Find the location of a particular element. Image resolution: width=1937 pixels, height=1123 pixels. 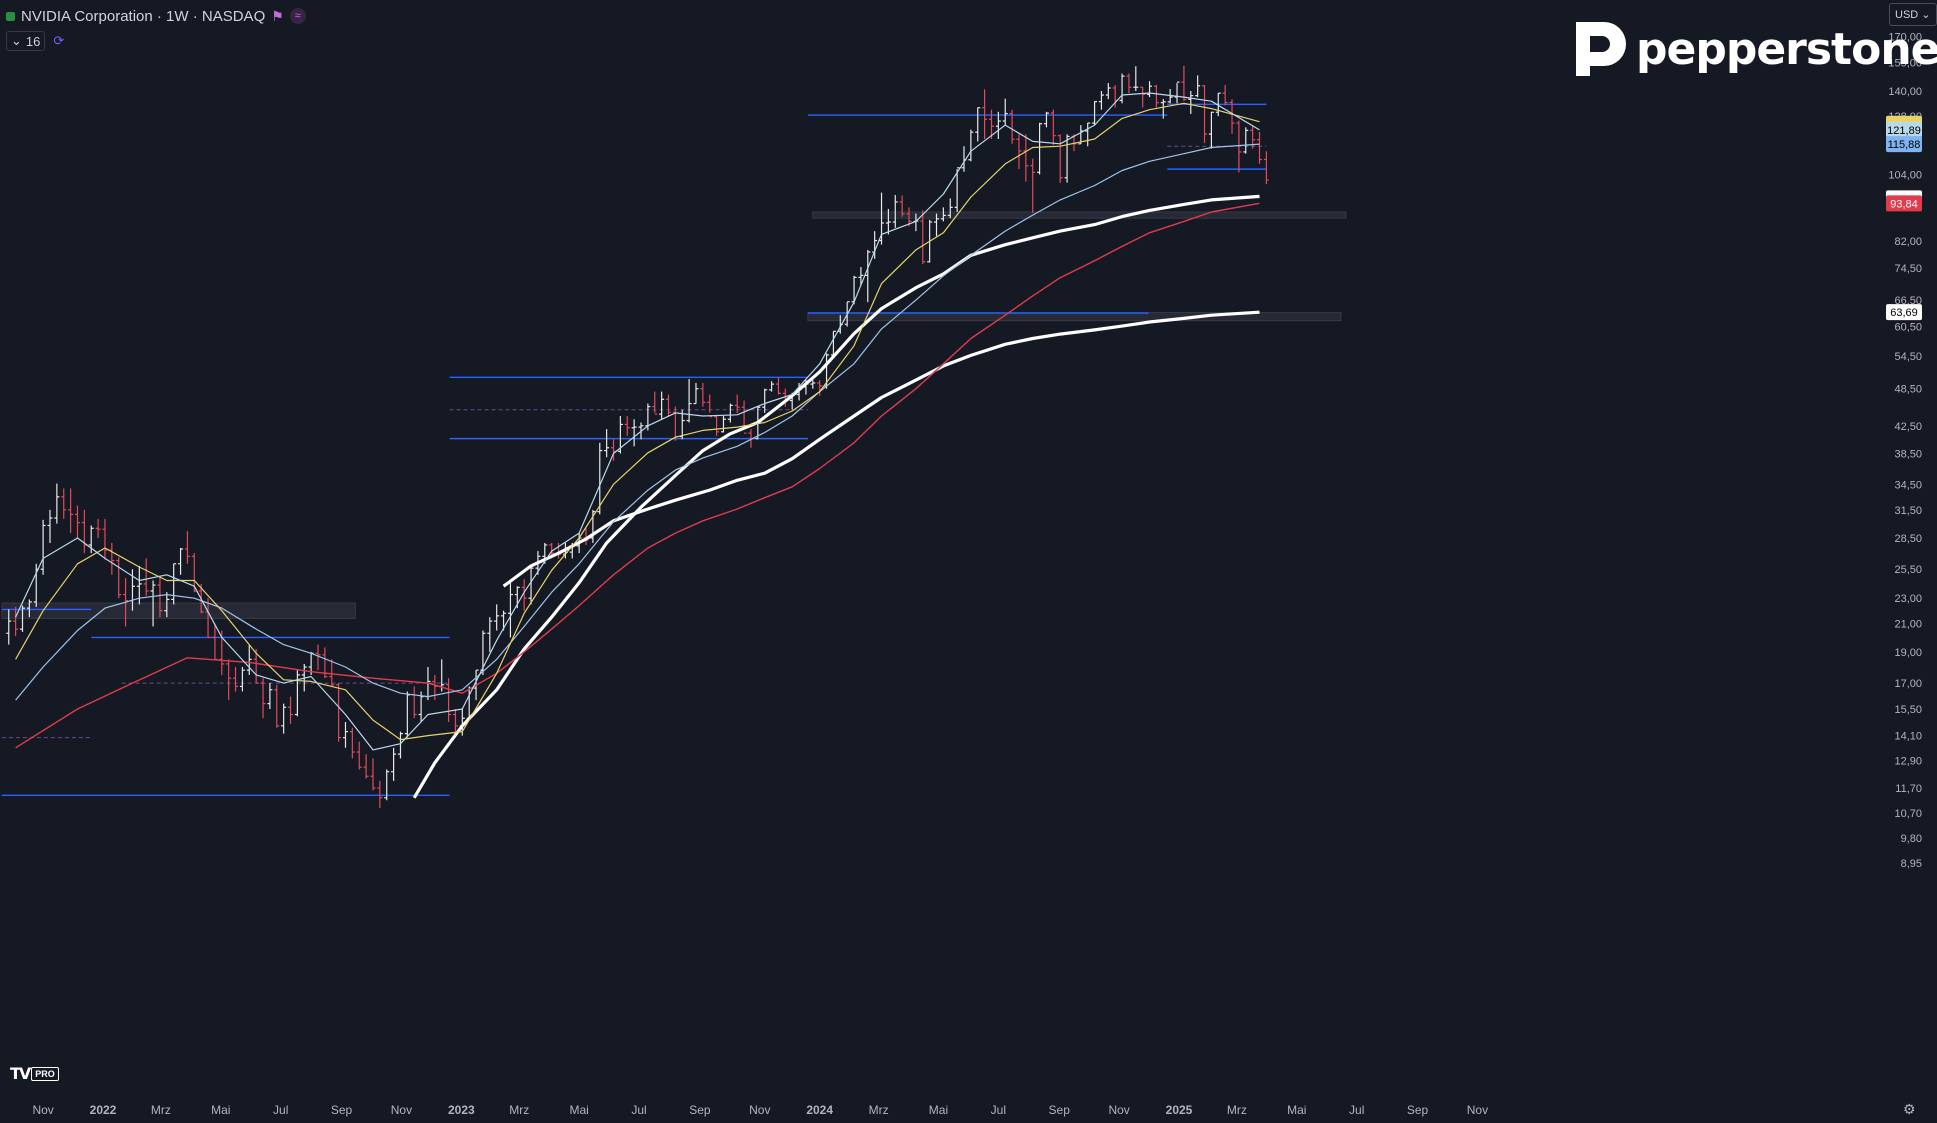

currency-selector: USD ⌄ is located at coordinates (1913, 14).